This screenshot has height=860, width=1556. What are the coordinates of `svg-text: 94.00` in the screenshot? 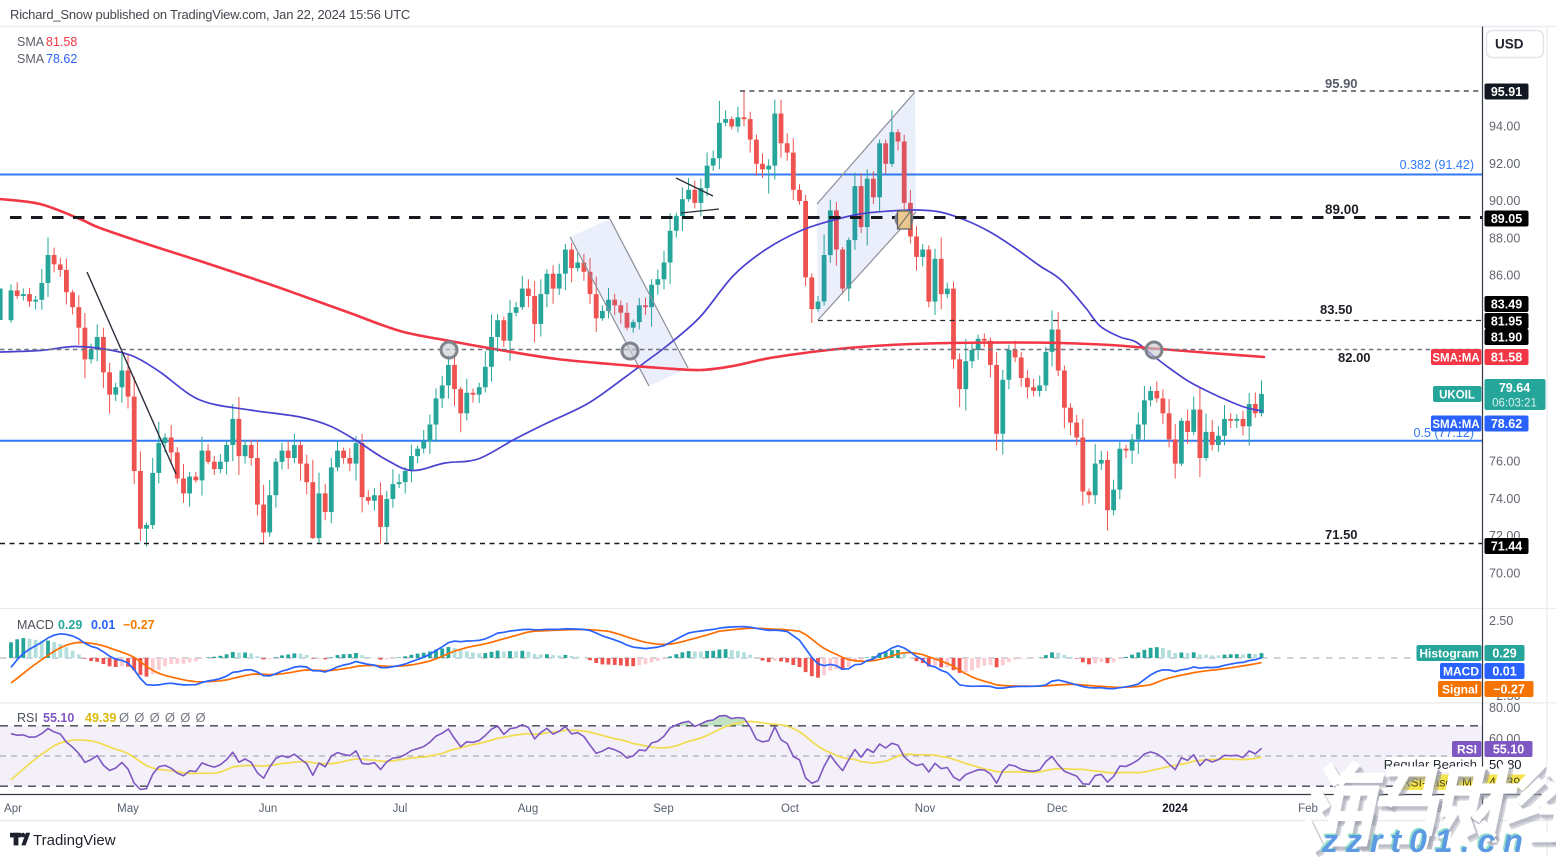 It's located at (1504, 127).